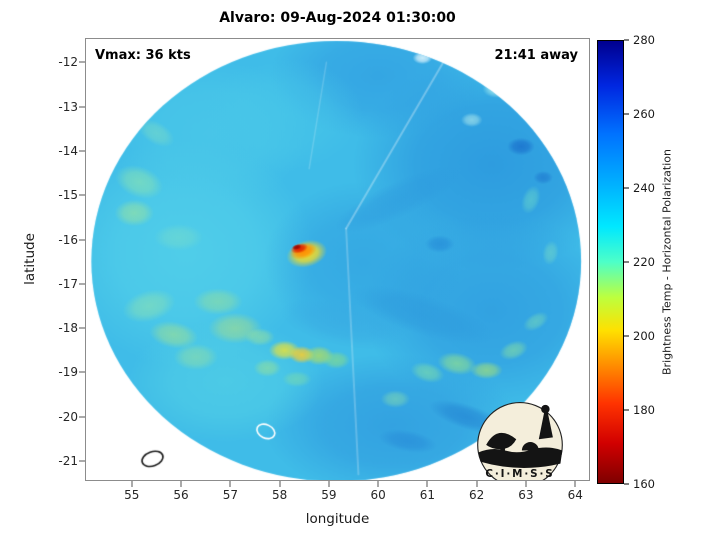 This screenshot has width=720, height=540. I want to click on y-tick-label: -21, so click(68, 461).